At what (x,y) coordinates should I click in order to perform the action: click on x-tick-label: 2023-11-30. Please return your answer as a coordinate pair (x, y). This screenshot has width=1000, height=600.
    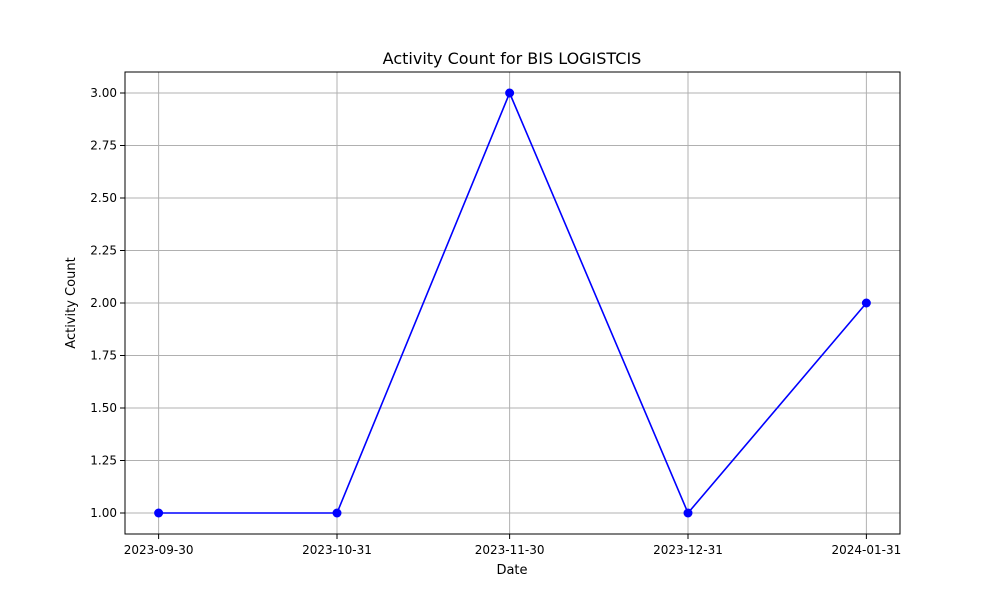
    Looking at the image, I should click on (510, 550).